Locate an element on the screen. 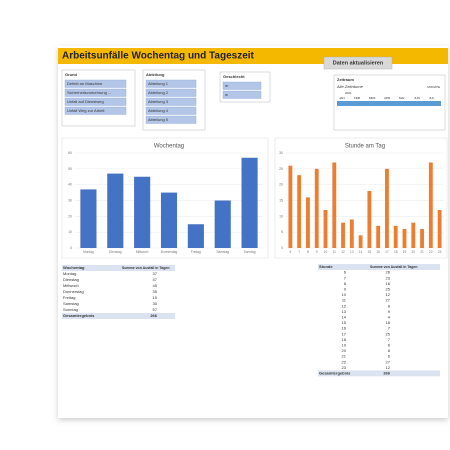 This screenshot has width=450, height=450. slicer-item-label: Abteilung 5 is located at coordinates (158, 119).